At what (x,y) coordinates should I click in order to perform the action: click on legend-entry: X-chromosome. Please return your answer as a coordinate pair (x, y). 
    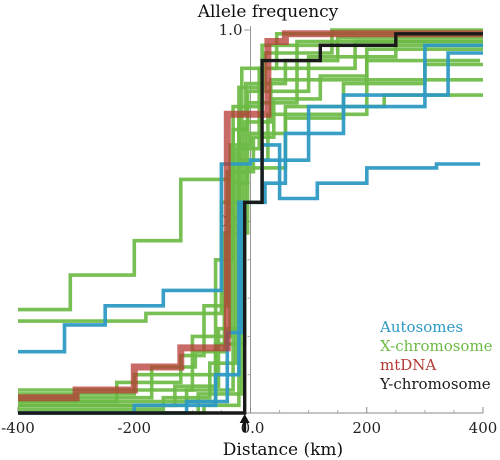
    Looking at the image, I should click on (436, 346).